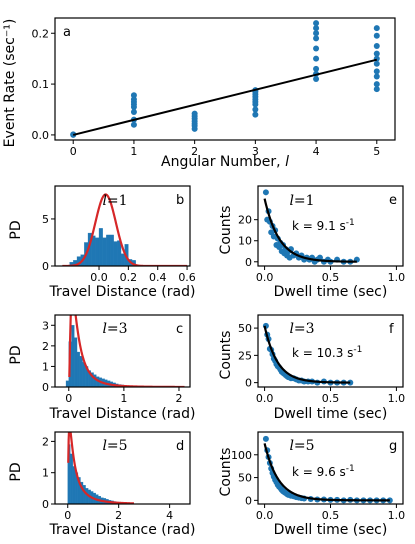 The width and height of the screenshot is (415, 544). What do you see at coordinates (241, 455) in the screenshot?
I see `y-tick-label: 100` at bounding box center [241, 455].